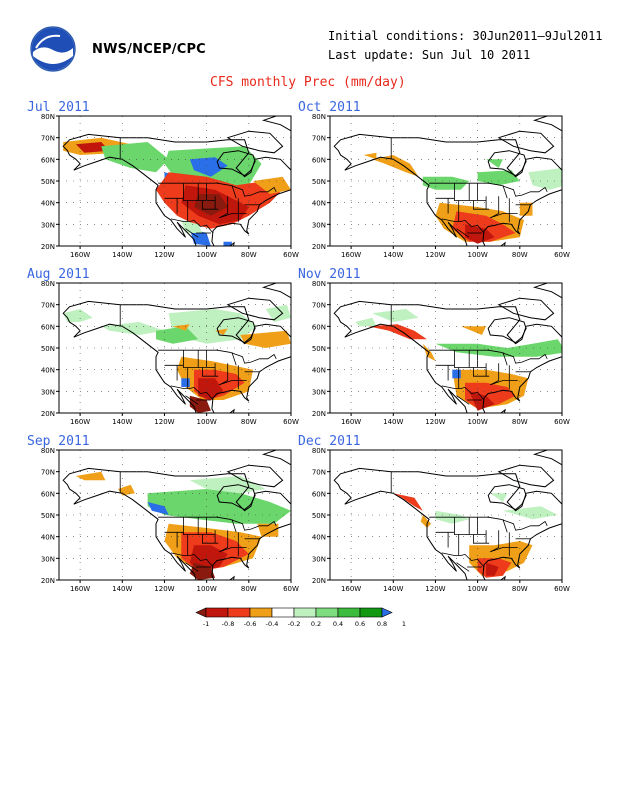 This screenshot has height=800, width=618. I want to click on legend-label: -1, so click(206, 624).